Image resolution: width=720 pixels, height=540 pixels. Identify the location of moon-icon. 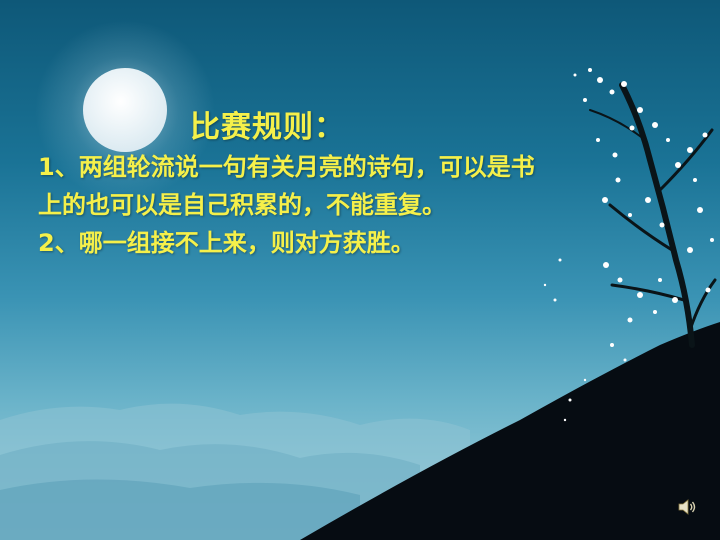
(125, 110).